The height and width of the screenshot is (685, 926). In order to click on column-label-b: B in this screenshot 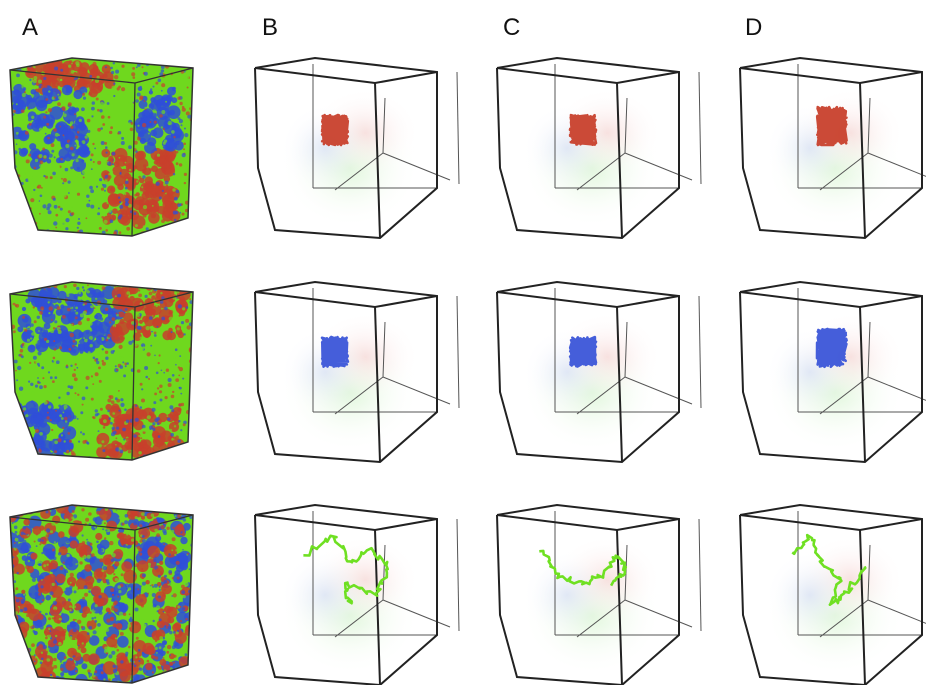, I will do `click(270, 27)`.